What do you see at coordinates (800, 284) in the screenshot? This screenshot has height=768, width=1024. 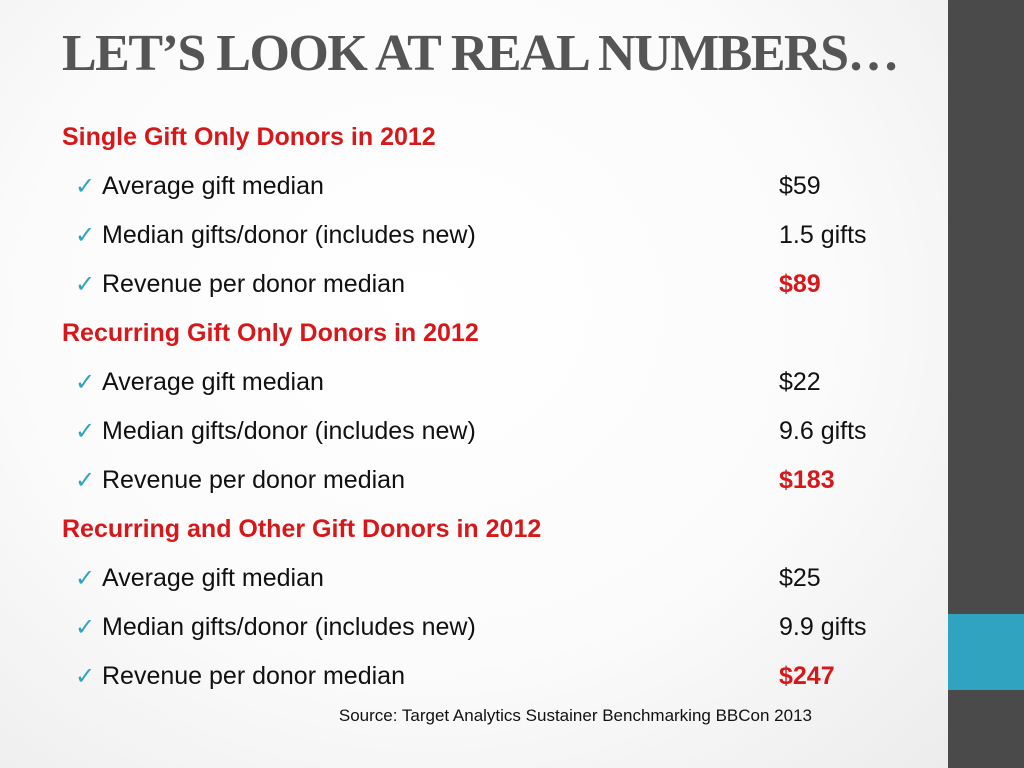 I see `metric-value-highlight: $89` at bounding box center [800, 284].